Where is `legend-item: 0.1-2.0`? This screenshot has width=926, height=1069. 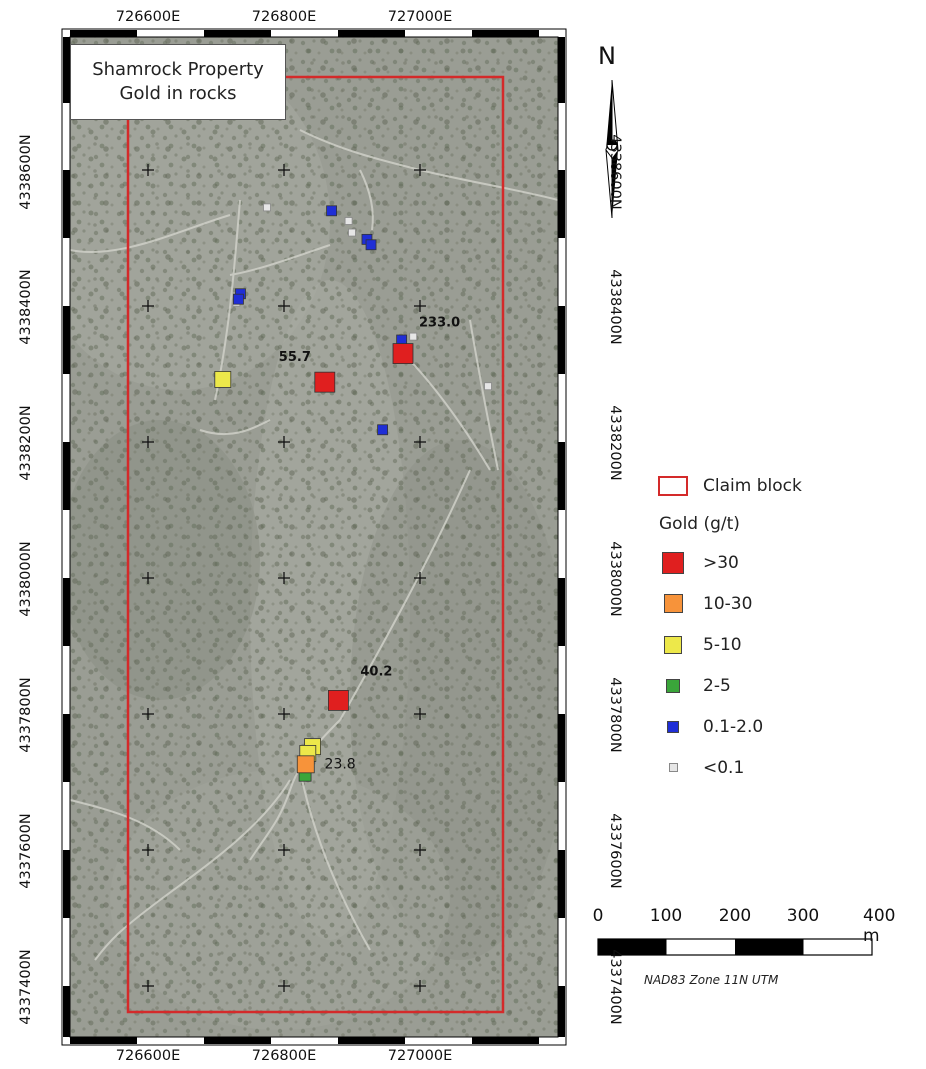
legend-item: 0.1-2.0 is located at coordinates (775, 726).